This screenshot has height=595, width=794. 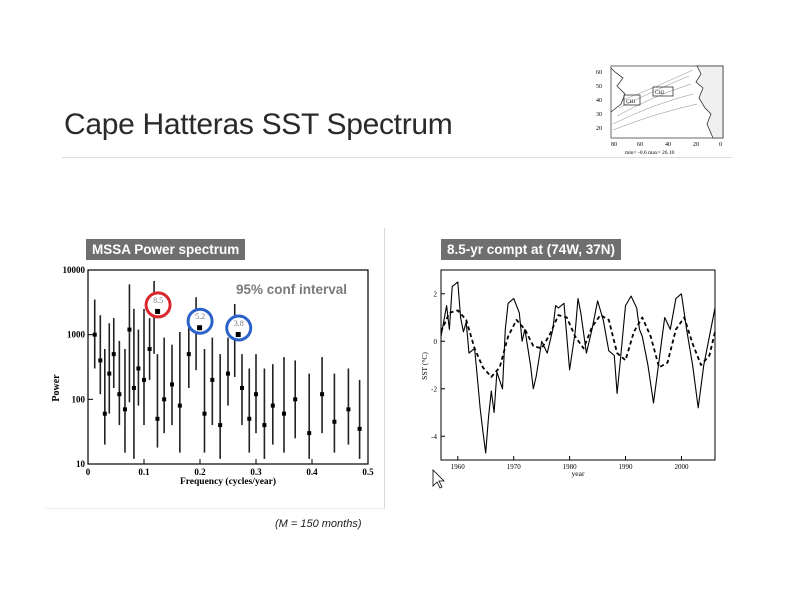 What do you see at coordinates (570, 467) in the screenshot?
I see `x-tick-label: 1980` at bounding box center [570, 467].